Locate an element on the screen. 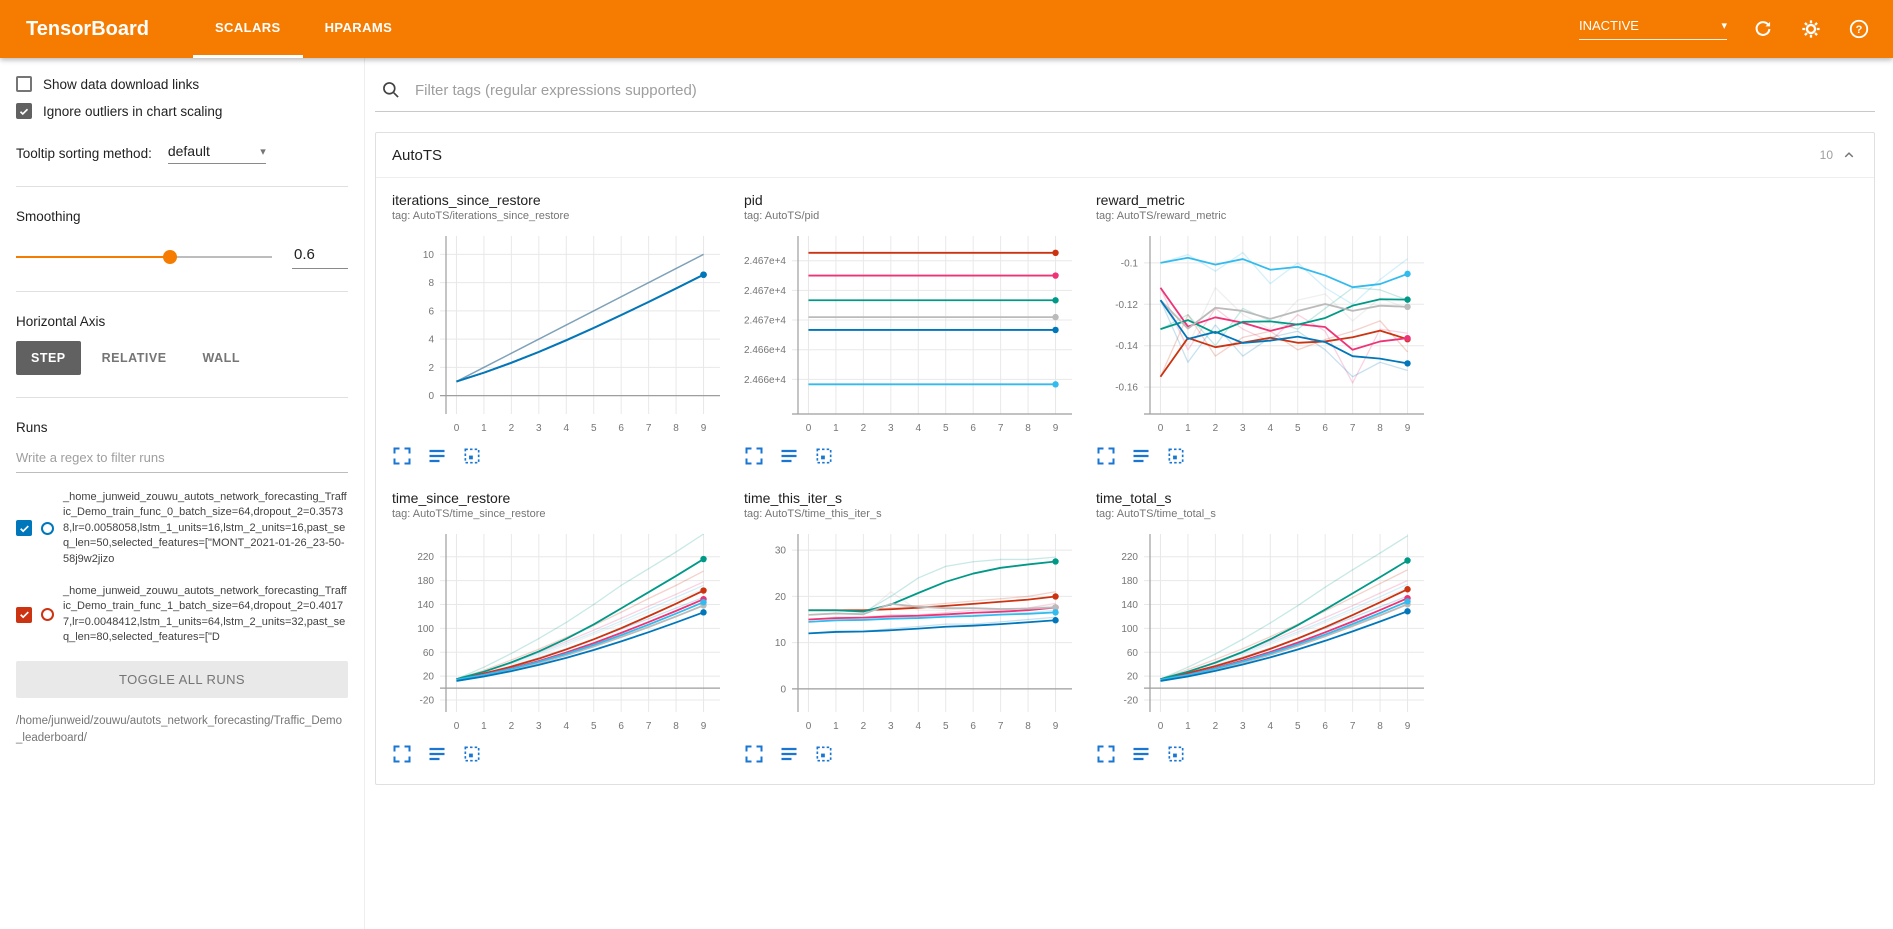  header-tab-label: HPARAMS is located at coordinates (358, 27).